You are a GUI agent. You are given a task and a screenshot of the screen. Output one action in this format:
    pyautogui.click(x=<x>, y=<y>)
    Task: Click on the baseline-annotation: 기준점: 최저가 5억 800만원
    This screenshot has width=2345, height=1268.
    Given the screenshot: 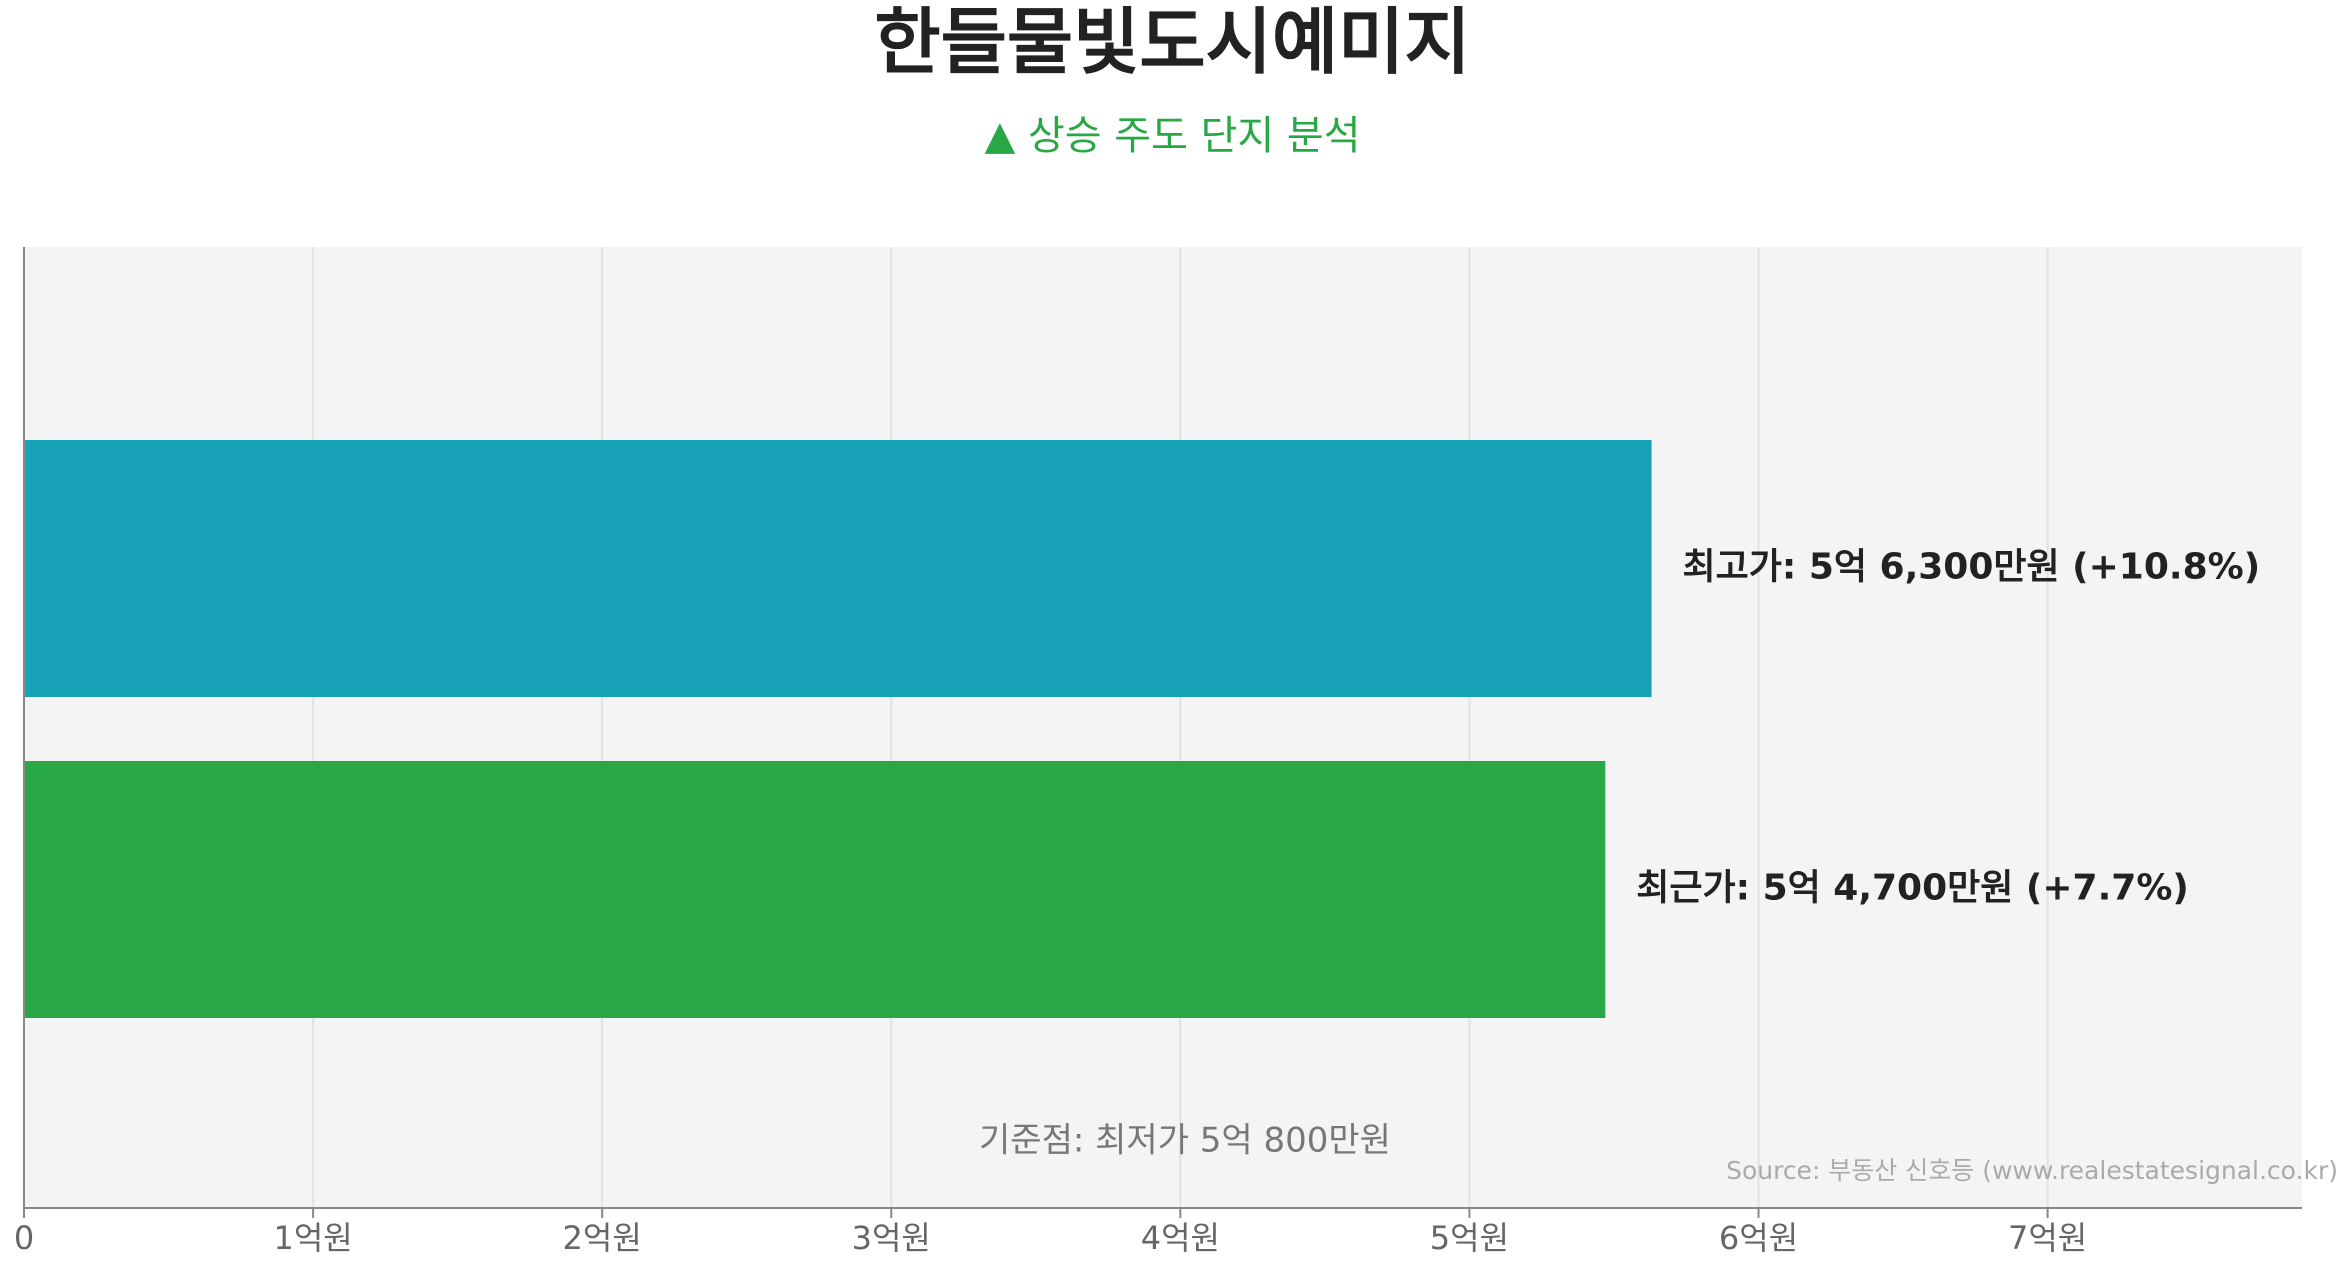 What is the action you would take?
    pyautogui.click(x=1185, y=1141)
    